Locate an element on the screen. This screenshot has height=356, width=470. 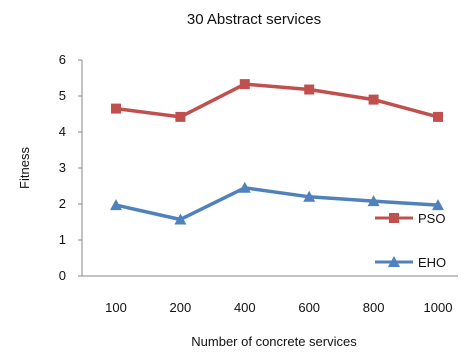
y-tick-label: 1 is located at coordinates (62, 239).